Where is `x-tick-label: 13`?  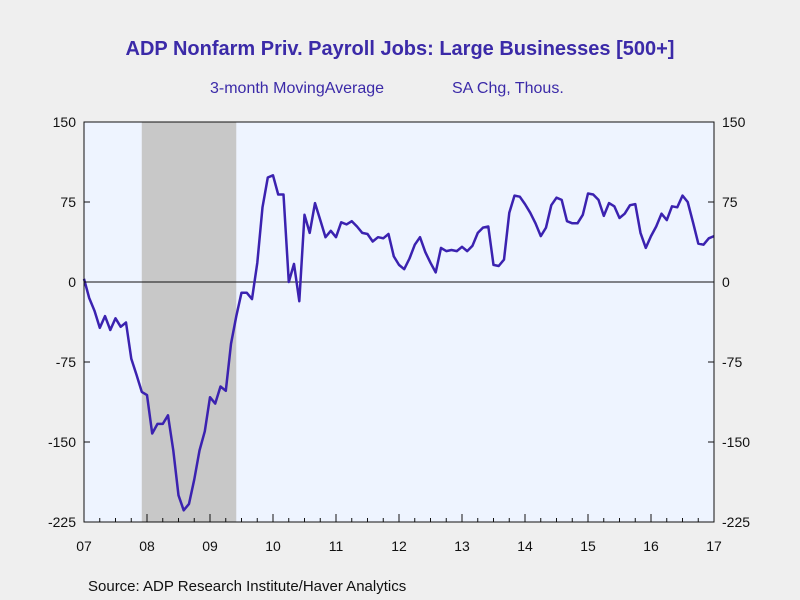
x-tick-label: 13 is located at coordinates (462, 546).